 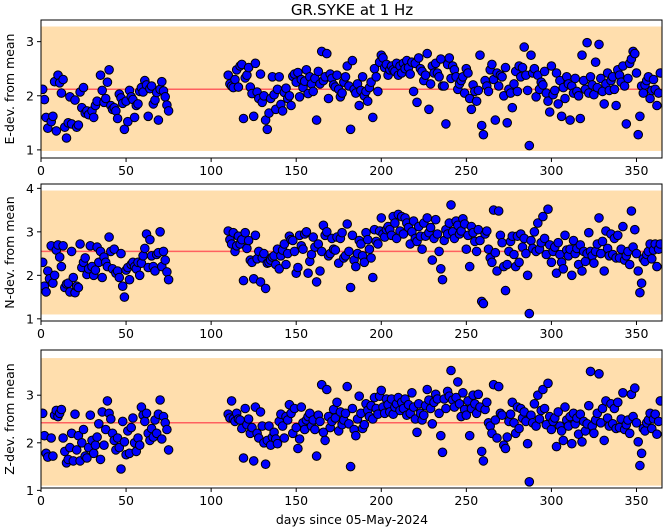 I want to click on y-tick-label: 2, so click(x=30, y=442).